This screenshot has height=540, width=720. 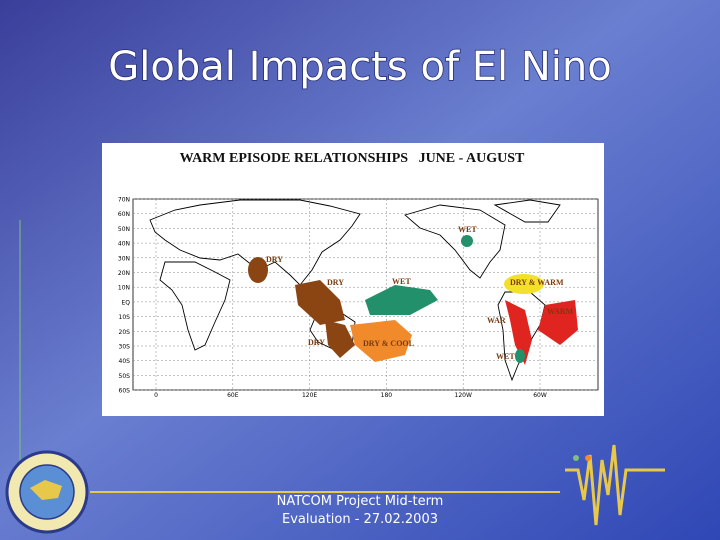 I want to click on lat-label: 30S, so click(x=125, y=347).